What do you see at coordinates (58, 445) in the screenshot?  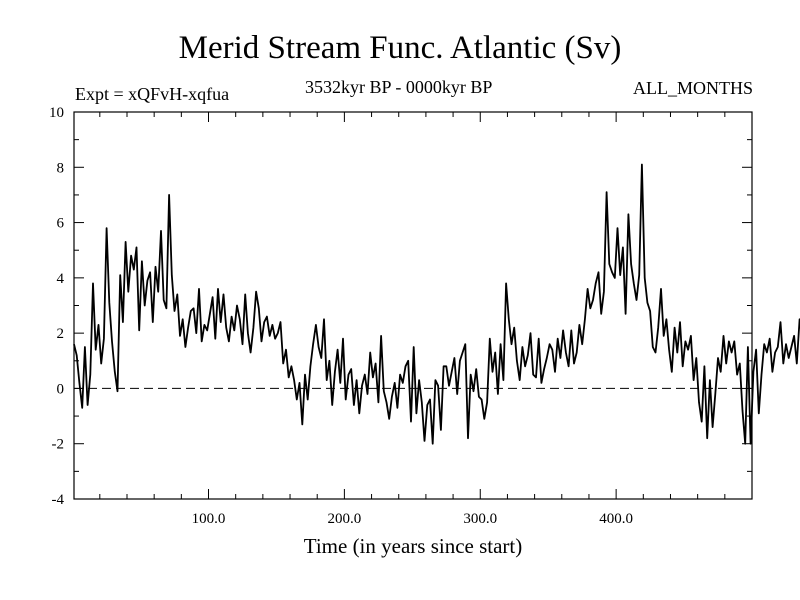 I see `y-tick-label: -2` at bounding box center [58, 445].